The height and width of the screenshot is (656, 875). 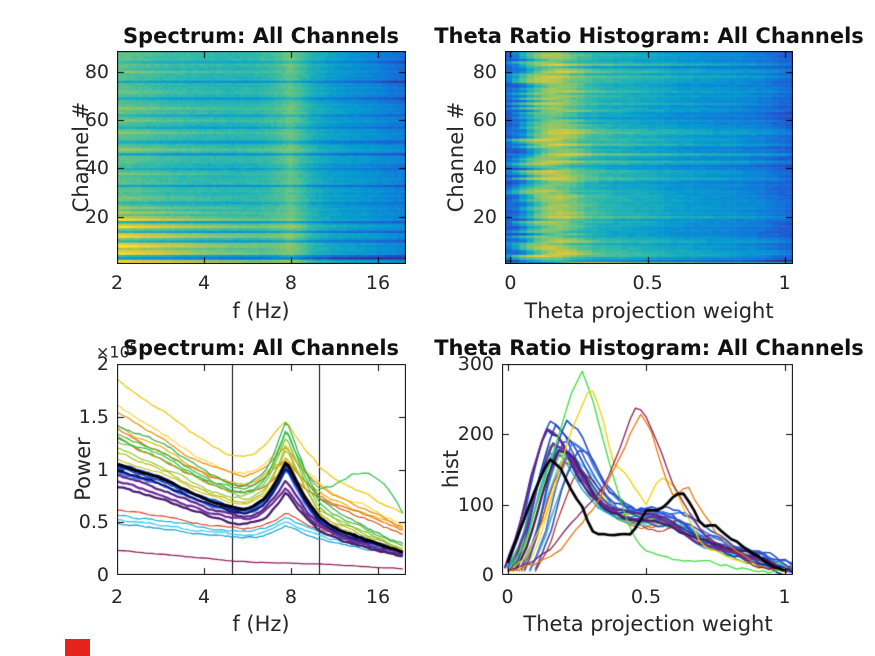 I want to click on spectrum-lines-canvas, so click(x=261, y=469).